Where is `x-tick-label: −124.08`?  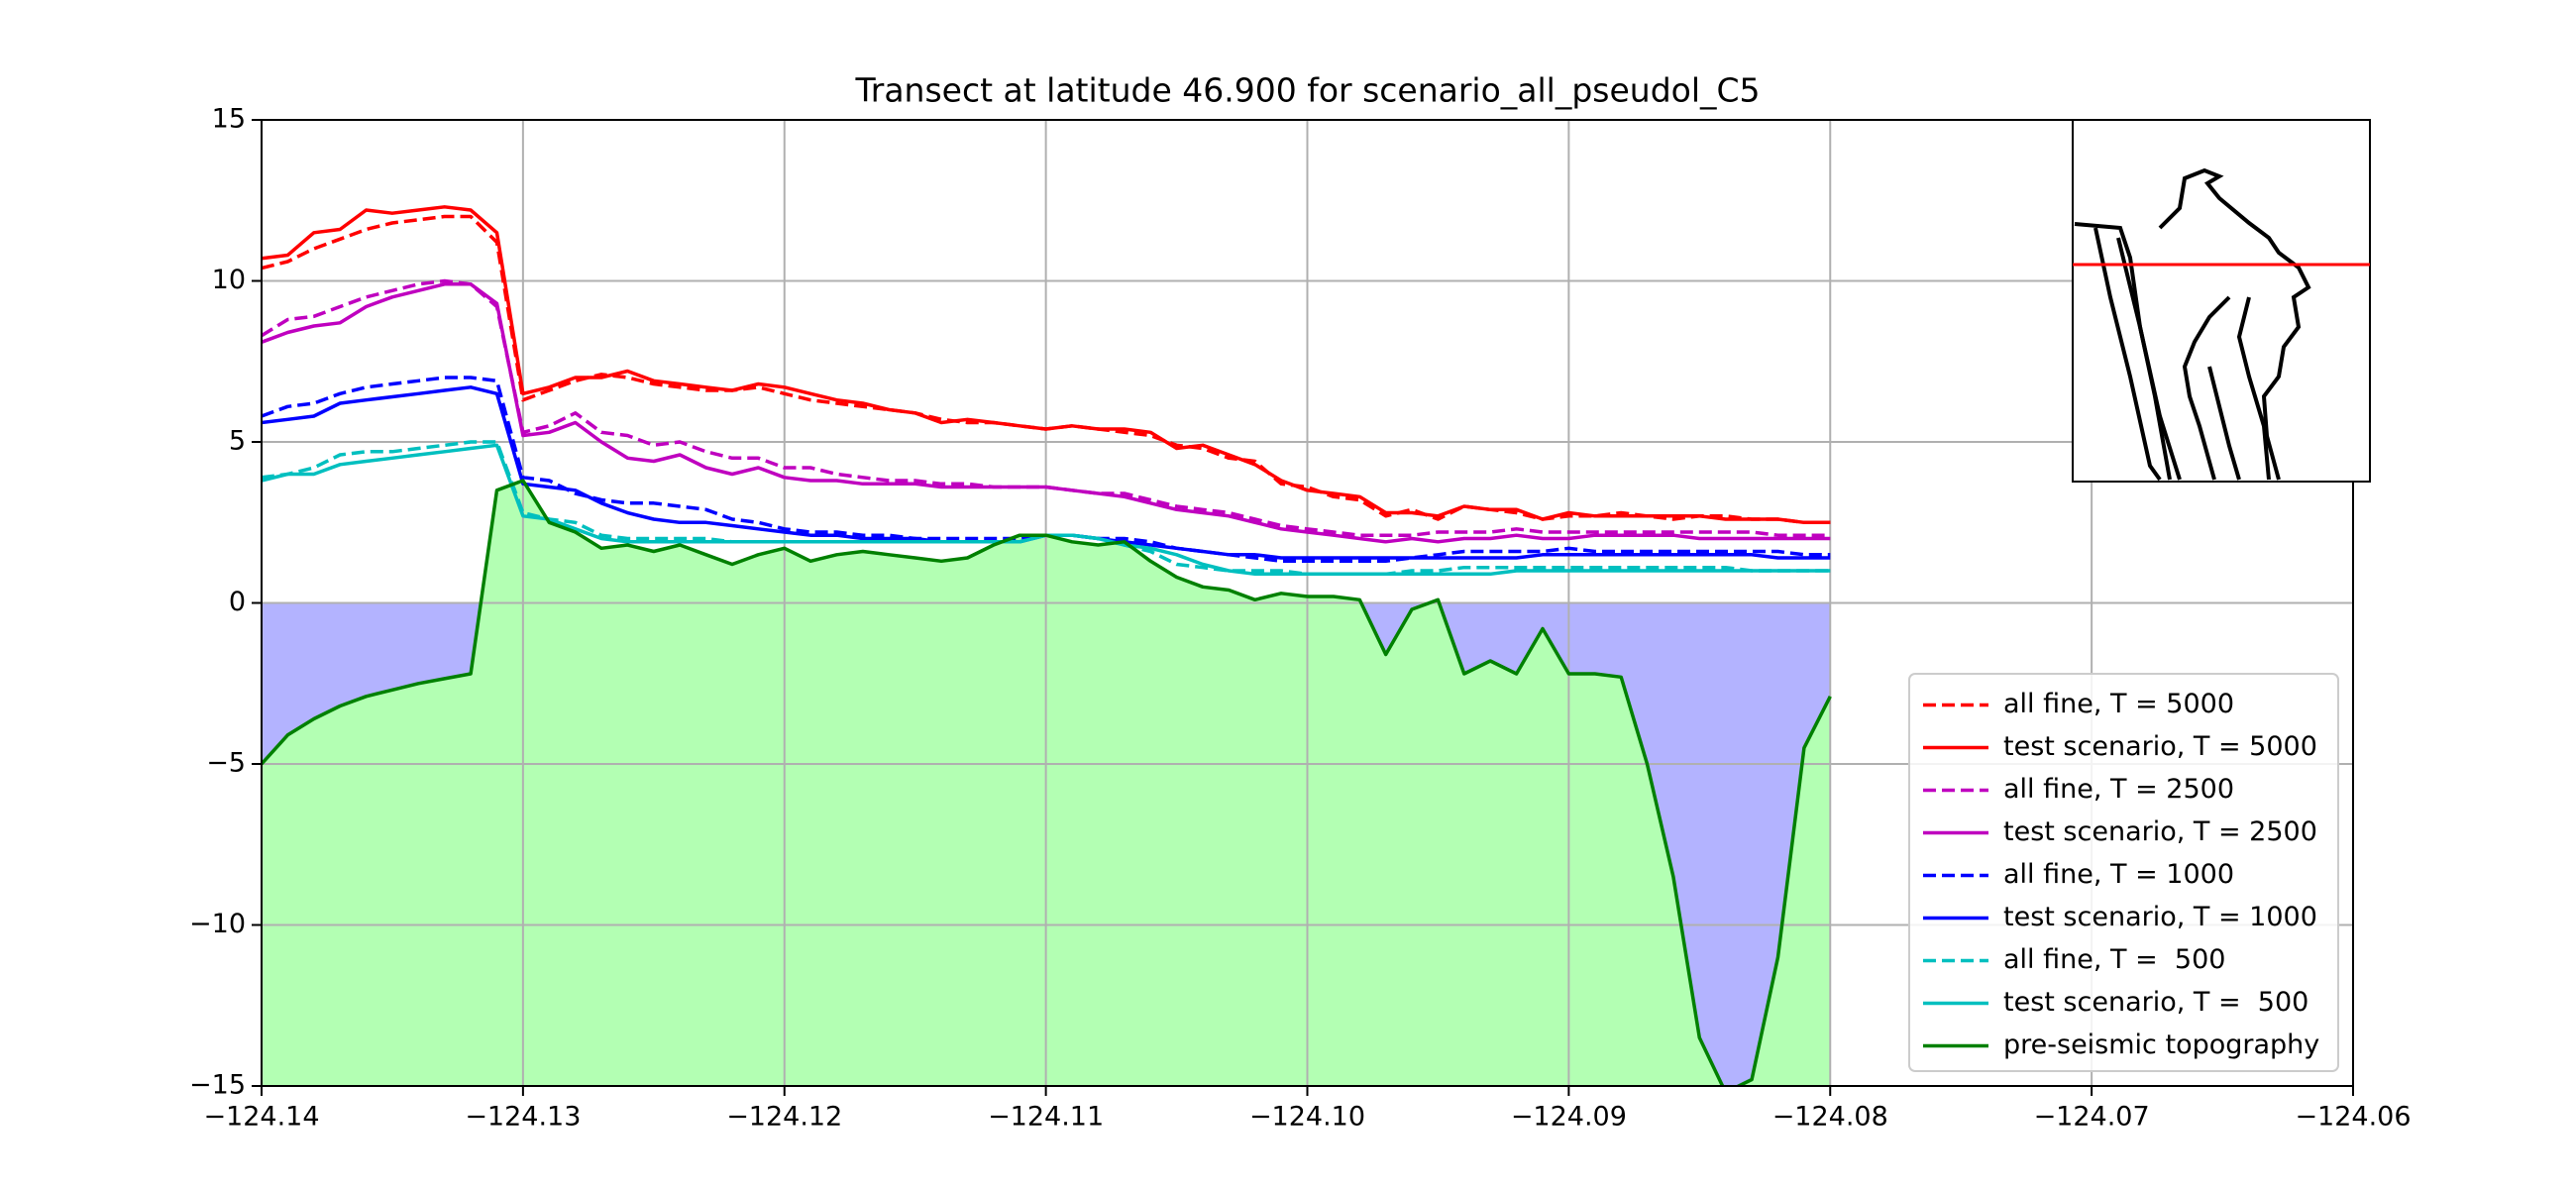
x-tick-label: −124.08 is located at coordinates (1830, 1117).